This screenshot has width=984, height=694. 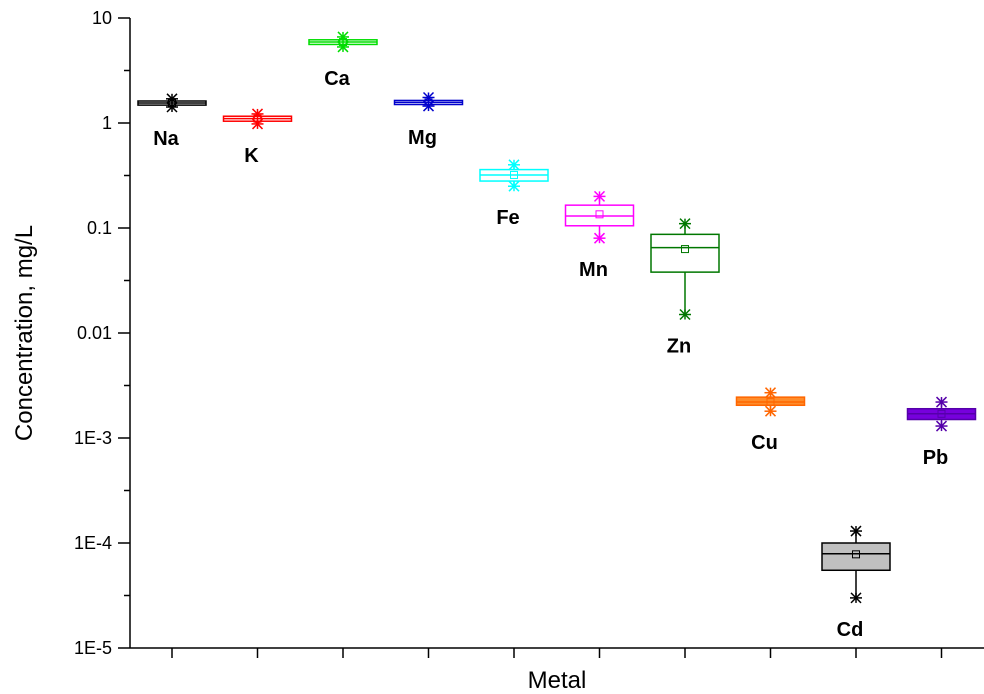 I want to click on y-tick-label: 0.1, so click(x=99, y=228).